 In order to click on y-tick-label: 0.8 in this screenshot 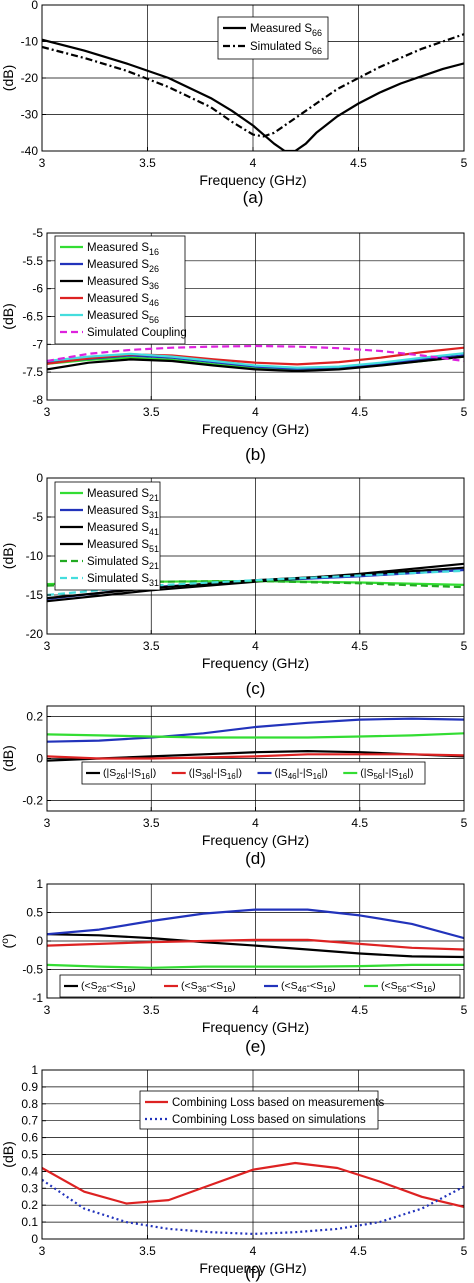, I will do `click(29, 1104)`.